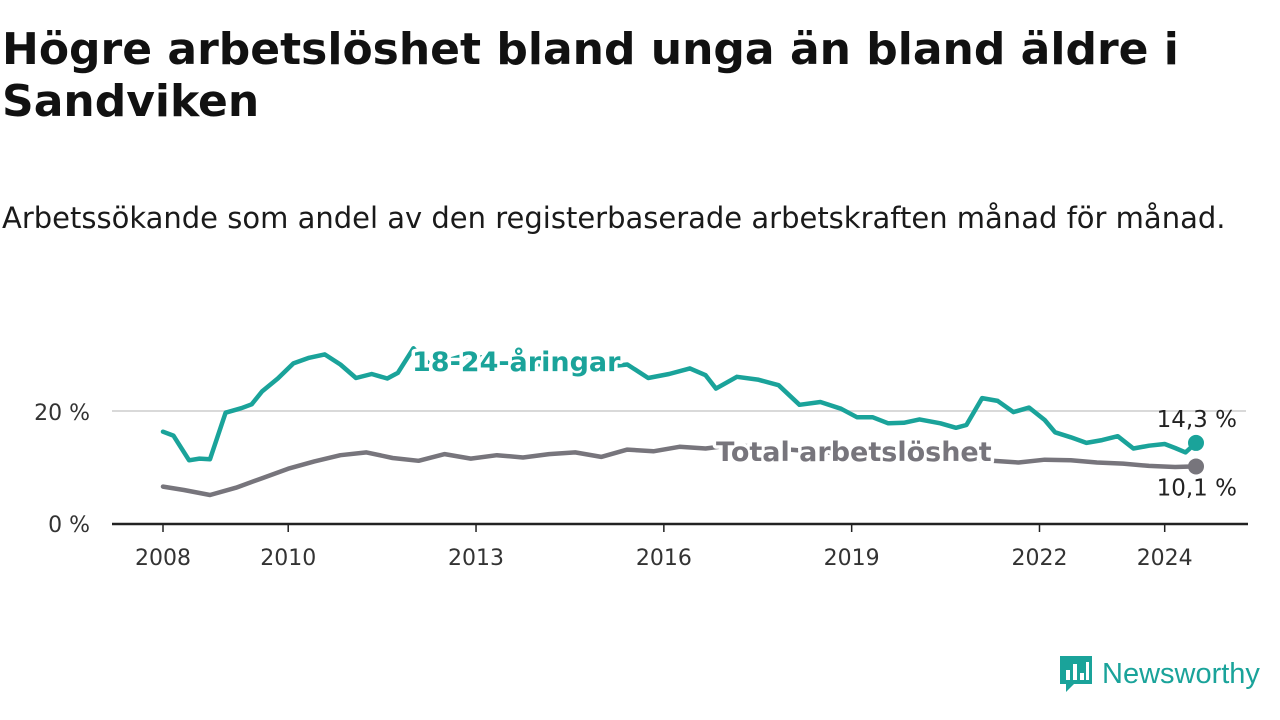  I want to click on x-tick-label: 2013, so click(476, 558).